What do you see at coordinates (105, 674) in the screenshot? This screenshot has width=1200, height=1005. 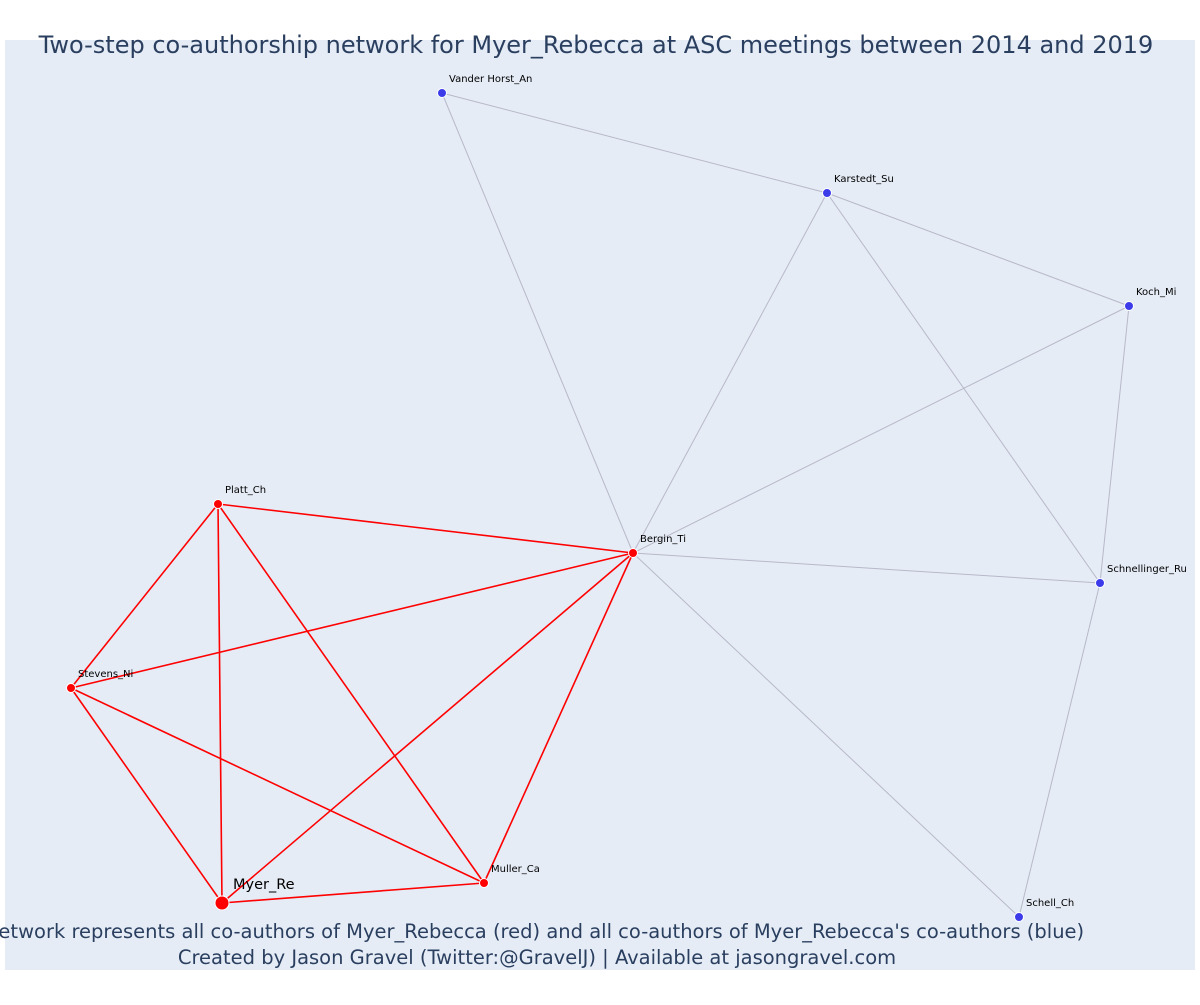 I see `node-label-stevens-ni: Stevens_Ni` at bounding box center [105, 674].